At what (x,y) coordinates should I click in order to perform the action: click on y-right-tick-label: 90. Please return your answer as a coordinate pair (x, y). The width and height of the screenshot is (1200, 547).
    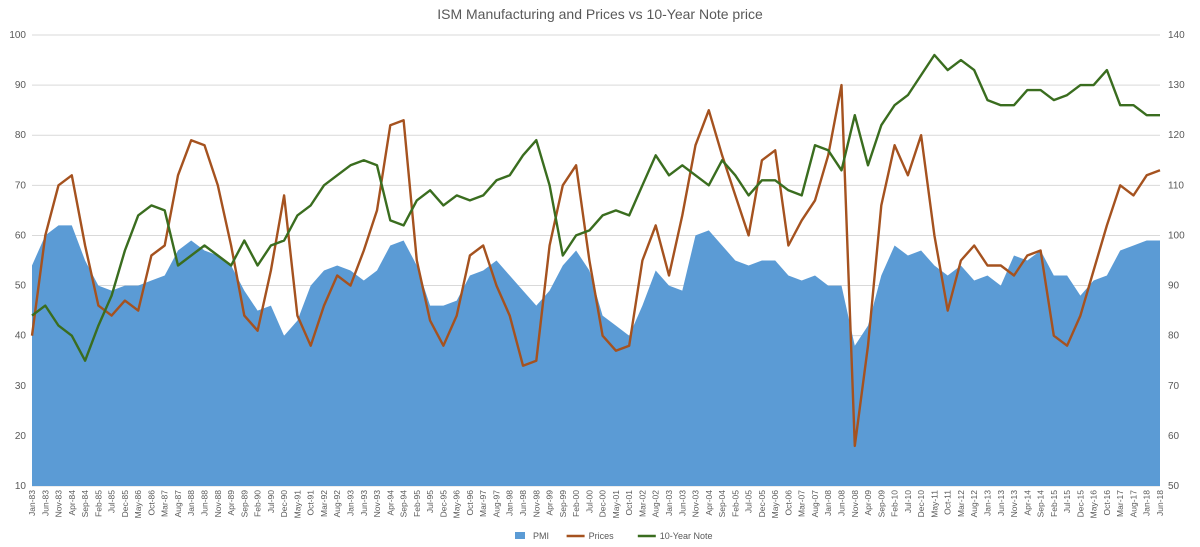
    Looking at the image, I should click on (1174, 286).